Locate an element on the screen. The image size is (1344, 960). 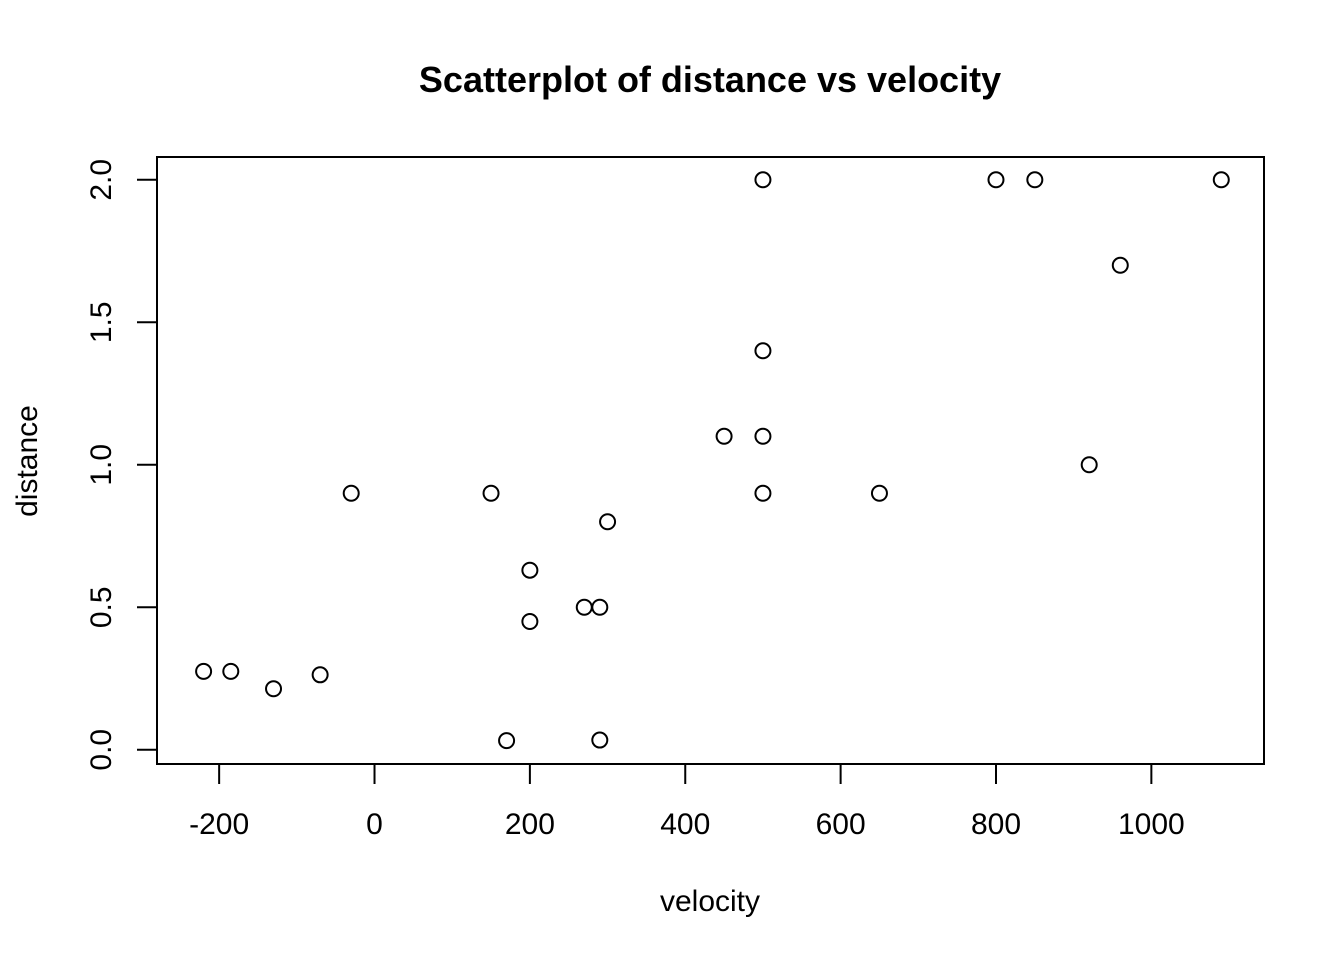
x-tick-label: 200 is located at coordinates (530, 824).